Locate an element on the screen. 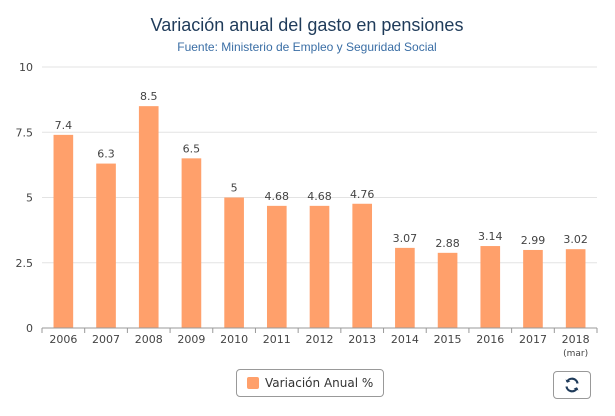 This screenshot has height=416, width=615. y-tick-label: 10 is located at coordinates (26, 67).